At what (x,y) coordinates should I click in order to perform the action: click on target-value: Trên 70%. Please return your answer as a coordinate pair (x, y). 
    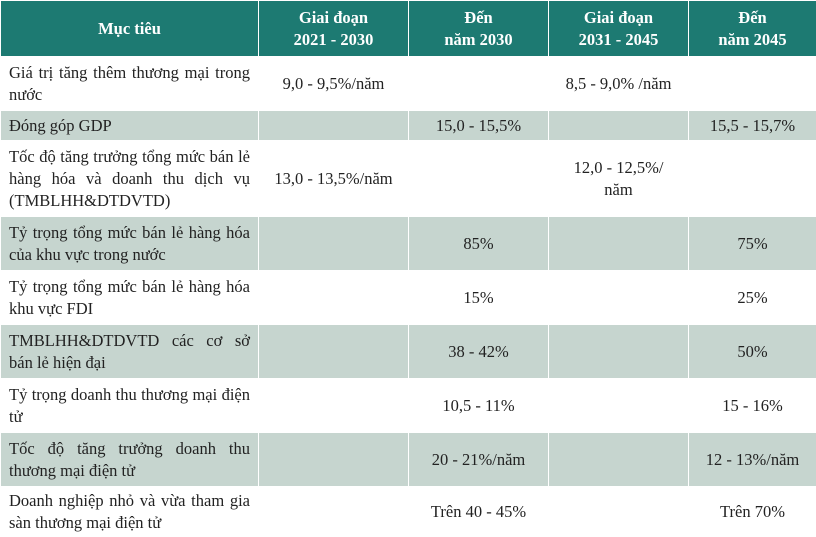
    Looking at the image, I should click on (752, 512).